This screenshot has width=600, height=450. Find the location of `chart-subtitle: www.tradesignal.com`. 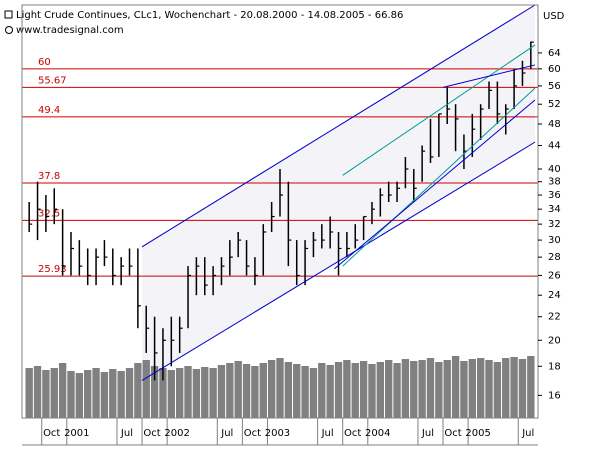

chart-subtitle: www.tradesignal.com is located at coordinates (70, 30).